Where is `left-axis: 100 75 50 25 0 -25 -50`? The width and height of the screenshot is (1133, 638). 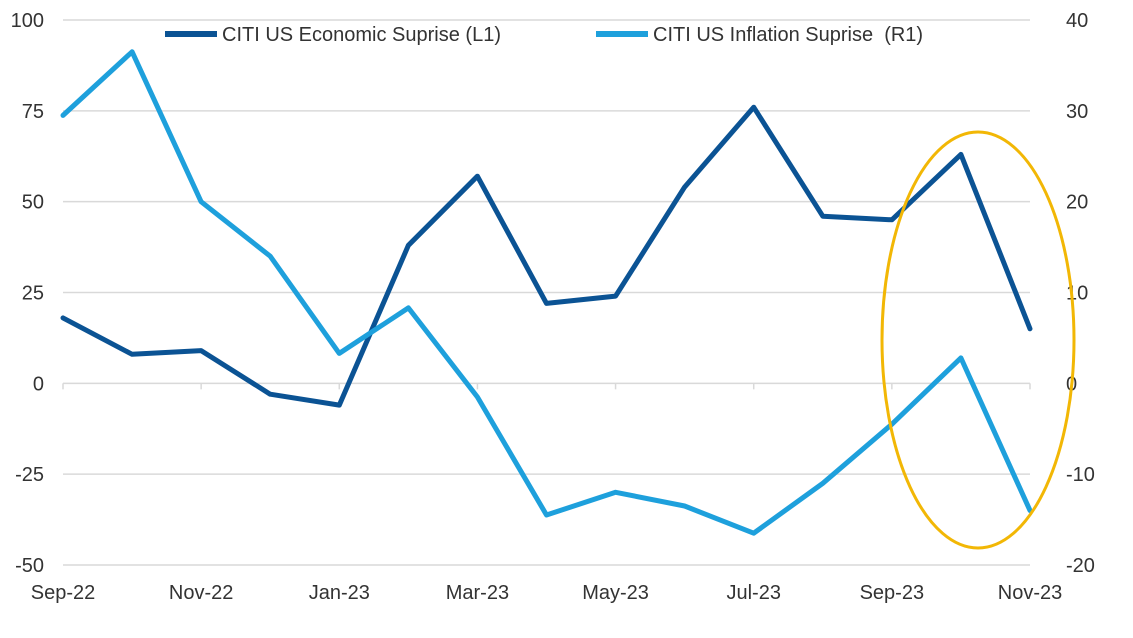 left-axis: 100 75 50 25 0 -25 -50 is located at coordinates (27, 293).